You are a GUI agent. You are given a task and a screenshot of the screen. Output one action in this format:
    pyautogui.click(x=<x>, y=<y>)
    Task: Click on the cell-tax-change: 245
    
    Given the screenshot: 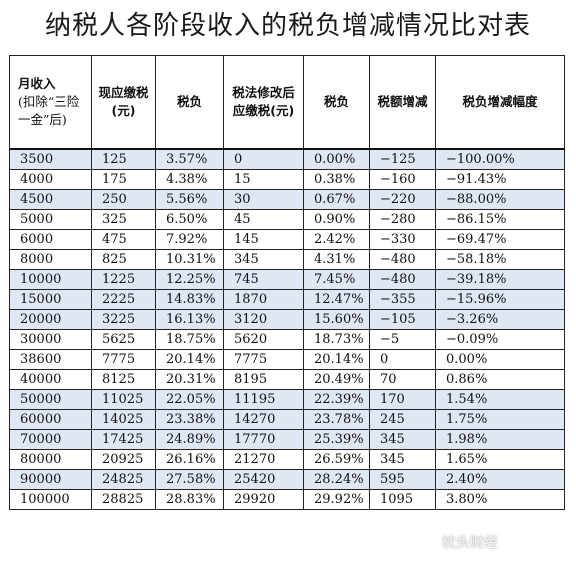 What is the action you would take?
    pyautogui.click(x=402, y=419)
    